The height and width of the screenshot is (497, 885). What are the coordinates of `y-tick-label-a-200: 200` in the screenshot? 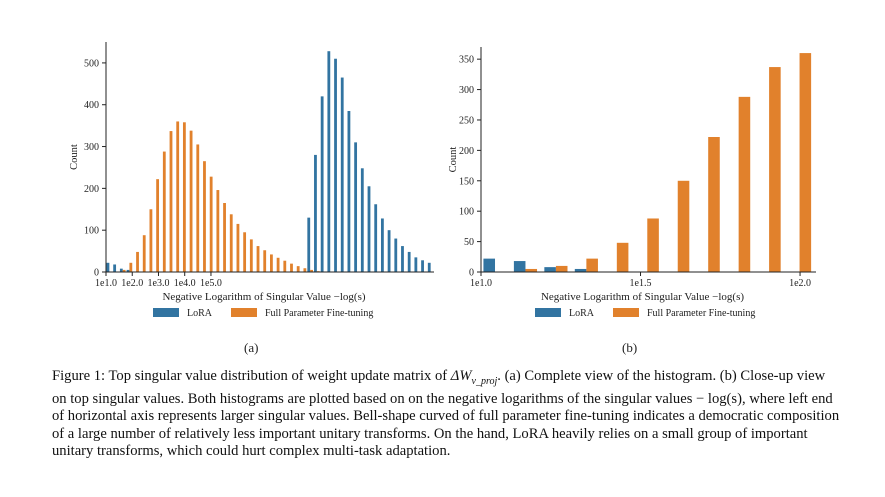 It's located at (91, 189).